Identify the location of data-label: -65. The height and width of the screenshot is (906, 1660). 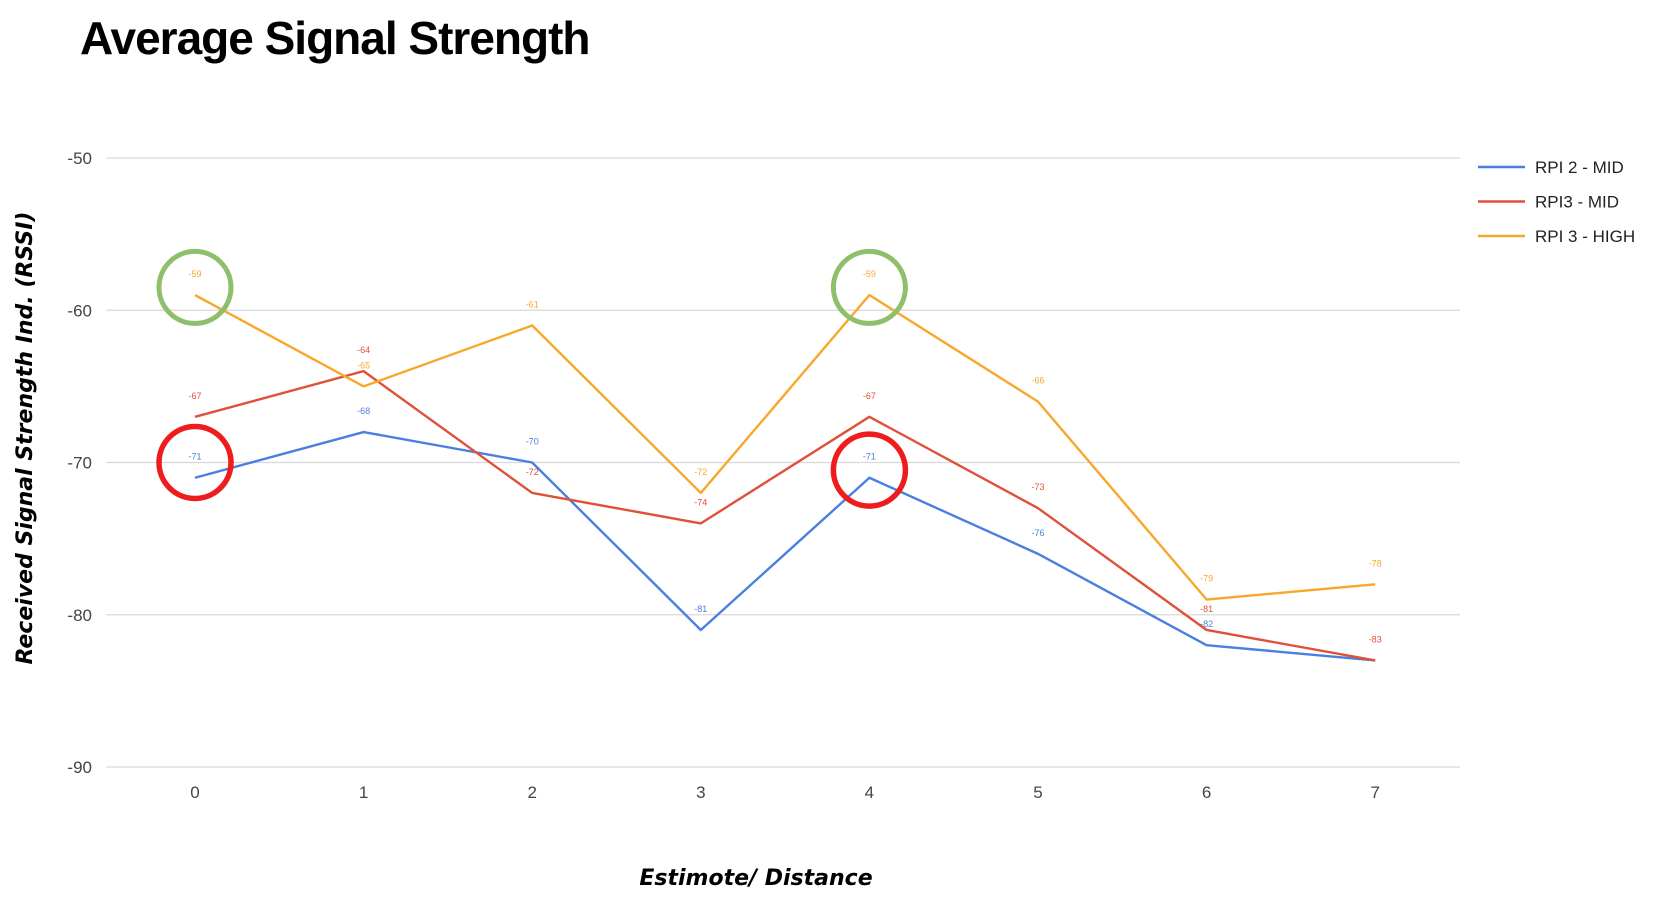
(363, 365).